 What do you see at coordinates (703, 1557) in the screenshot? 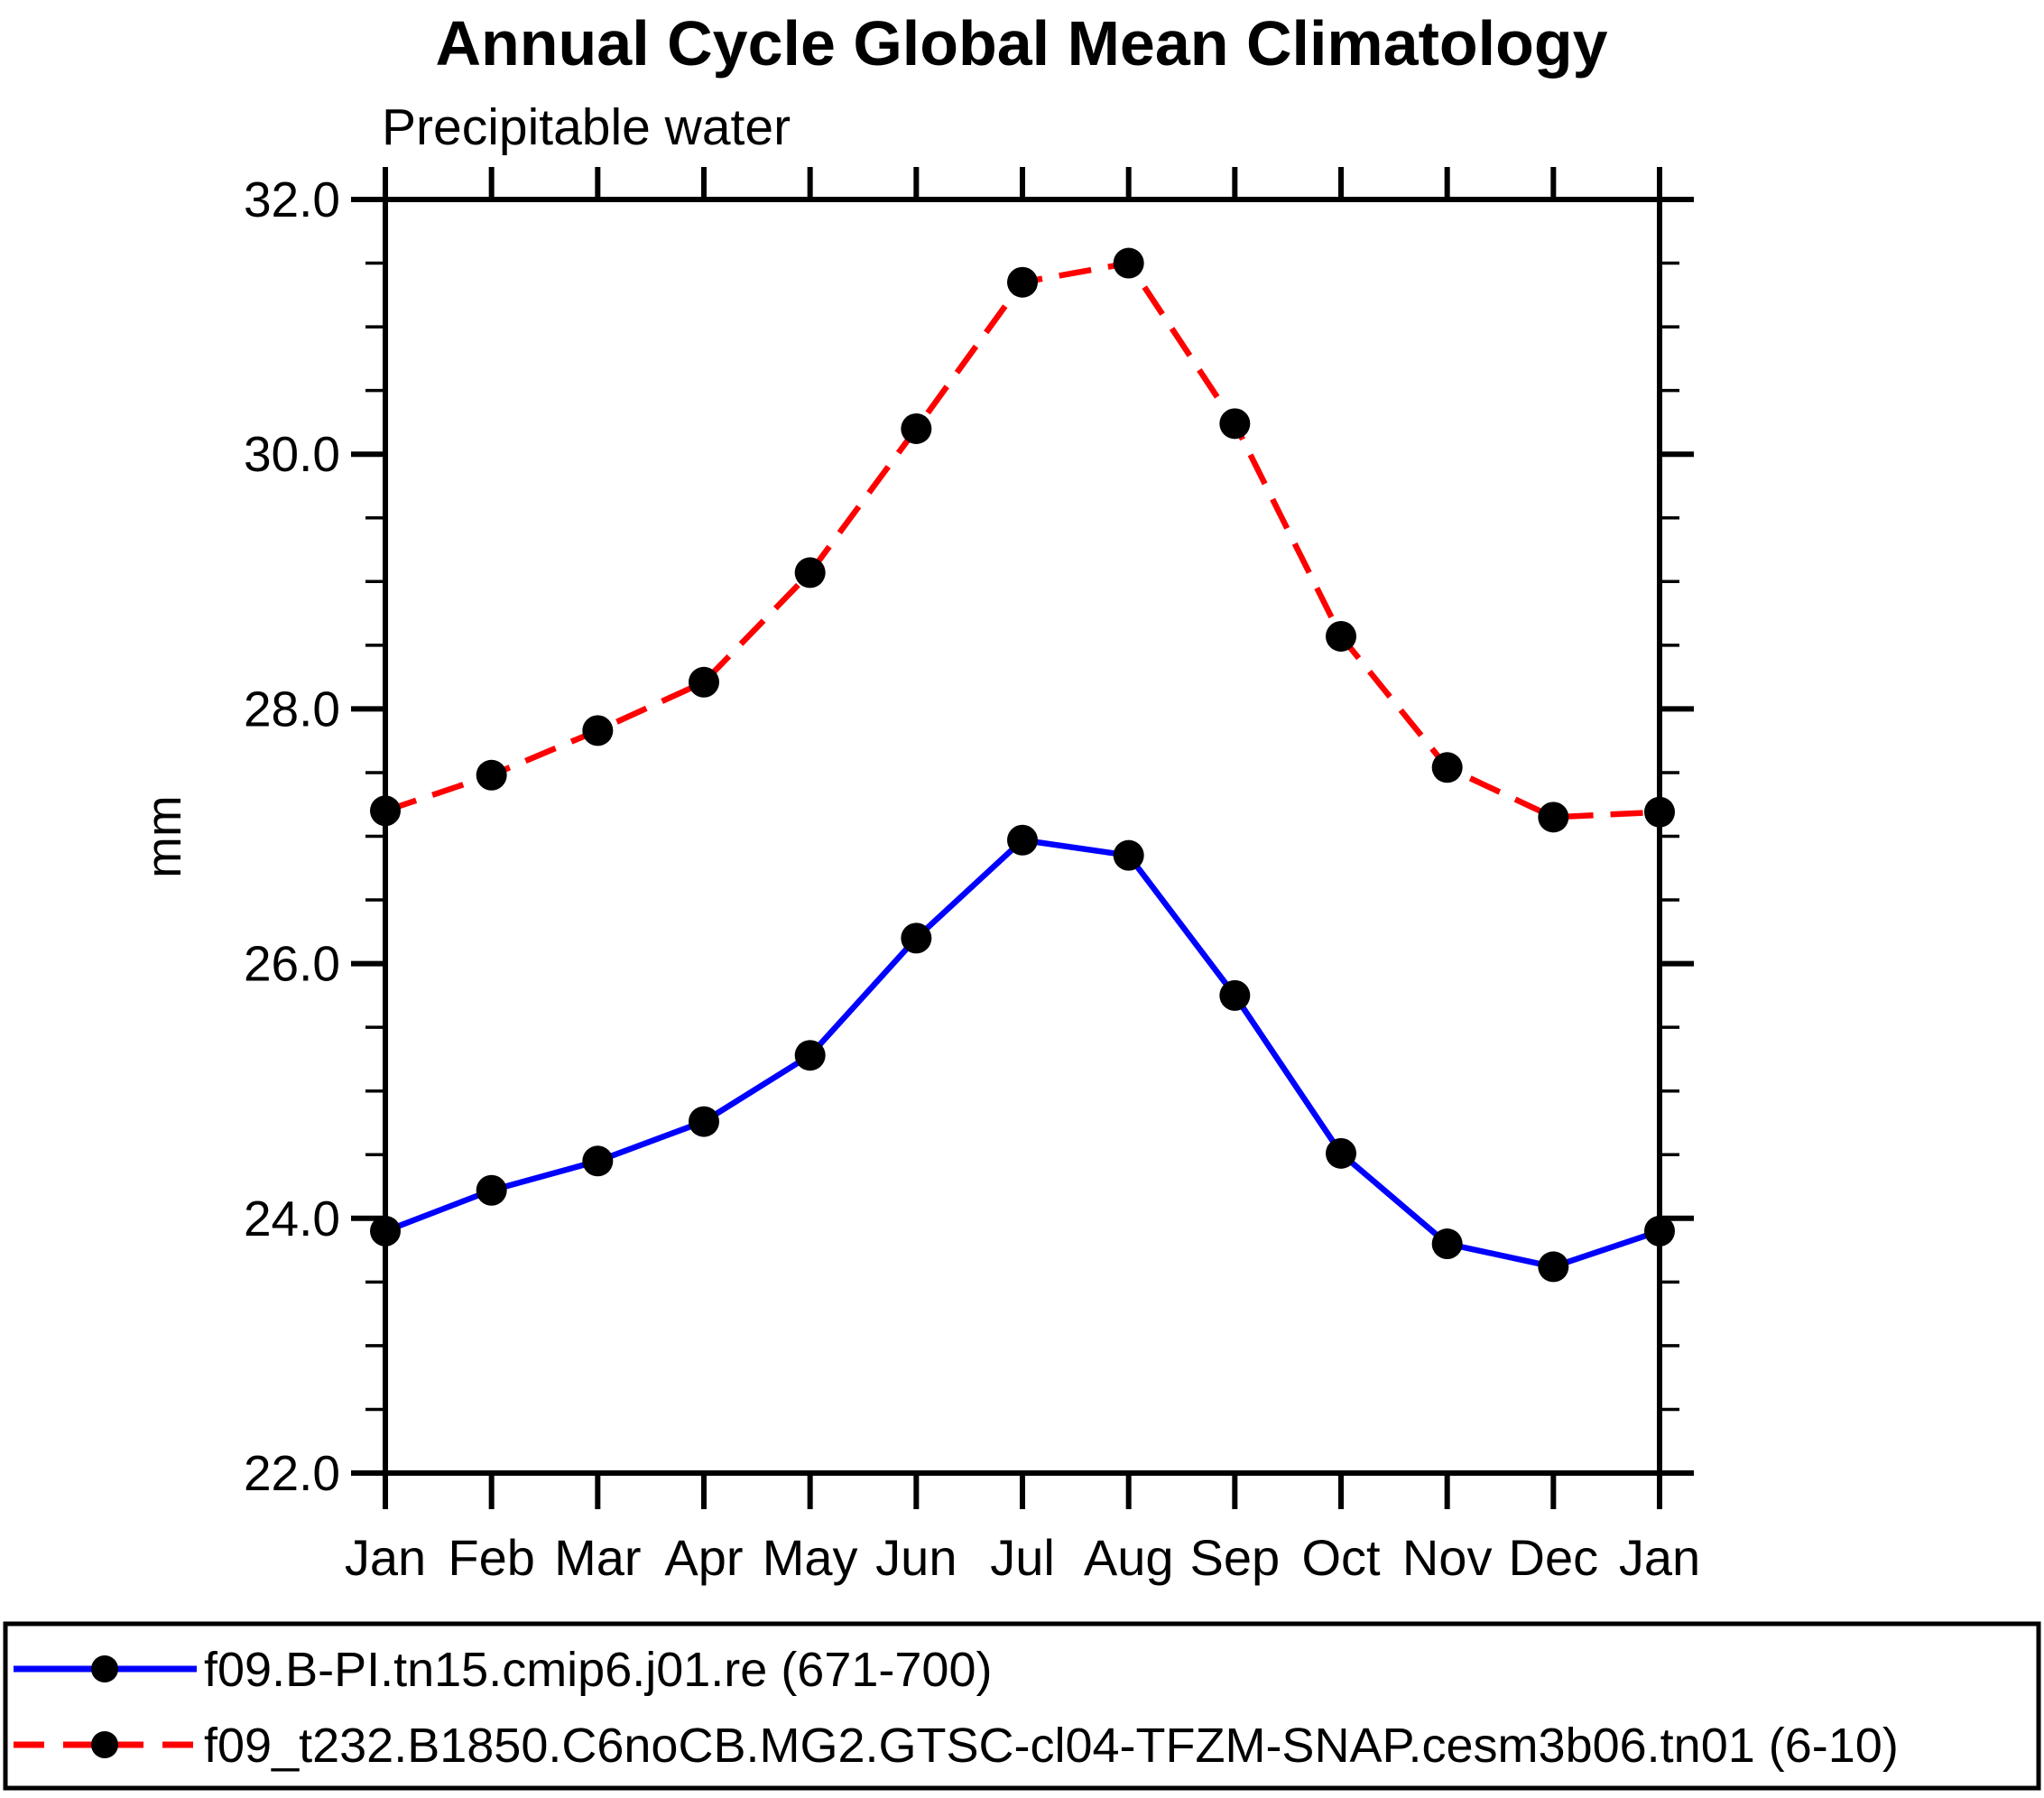
I see `month-label: Apr` at bounding box center [703, 1557].